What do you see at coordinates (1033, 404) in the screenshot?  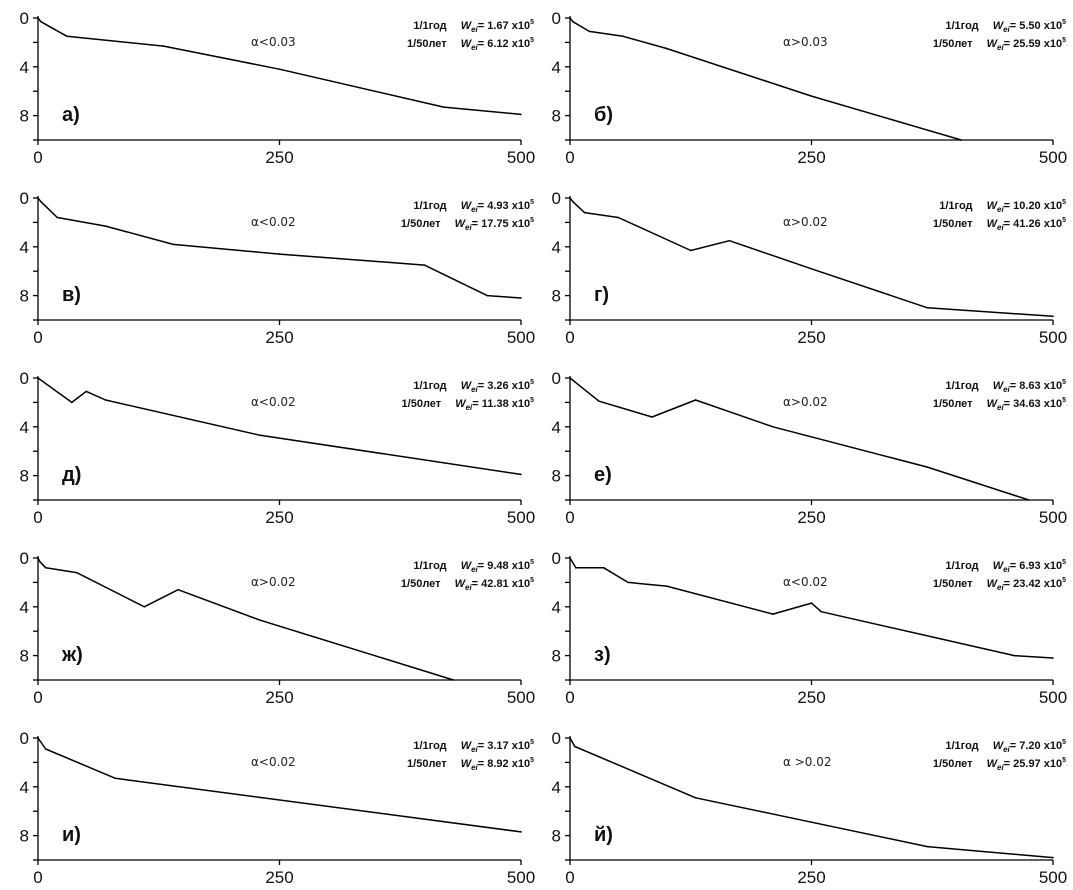 I see `runoff-value: = 34.63 x10` at bounding box center [1033, 404].